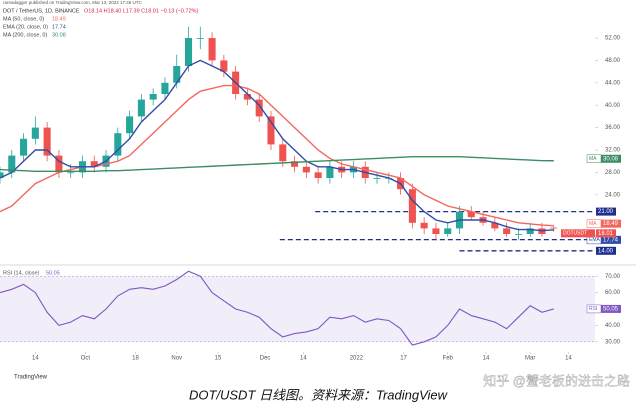 The height and width of the screenshot is (417, 636). I want to click on rsi-band, so click(297, 309).